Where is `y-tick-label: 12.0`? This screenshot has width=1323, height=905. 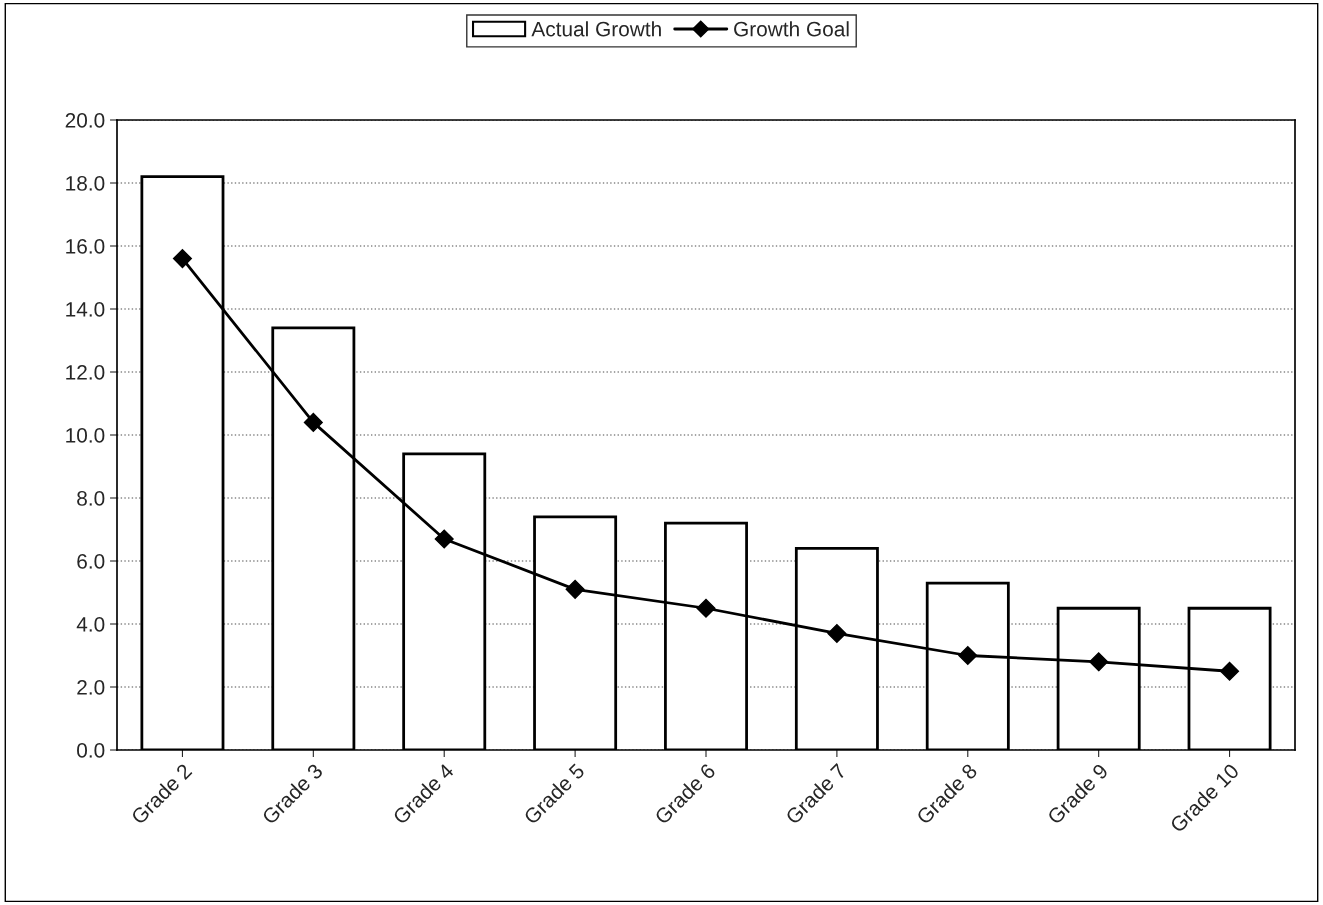
y-tick-label: 12.0 is located at coordinates (85, 372).